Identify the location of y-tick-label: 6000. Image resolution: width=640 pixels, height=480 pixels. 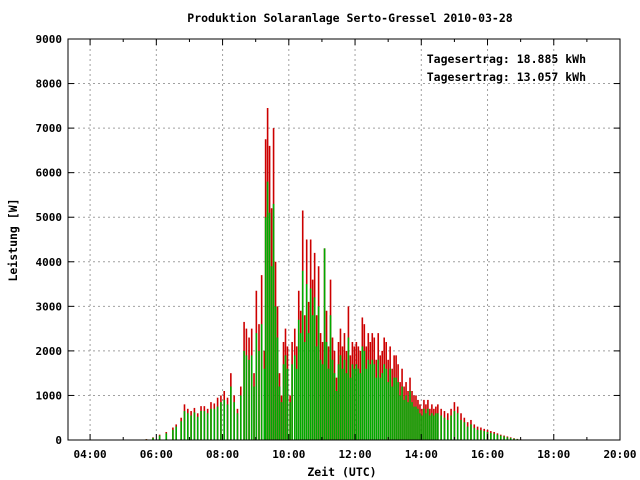
(49, 173).